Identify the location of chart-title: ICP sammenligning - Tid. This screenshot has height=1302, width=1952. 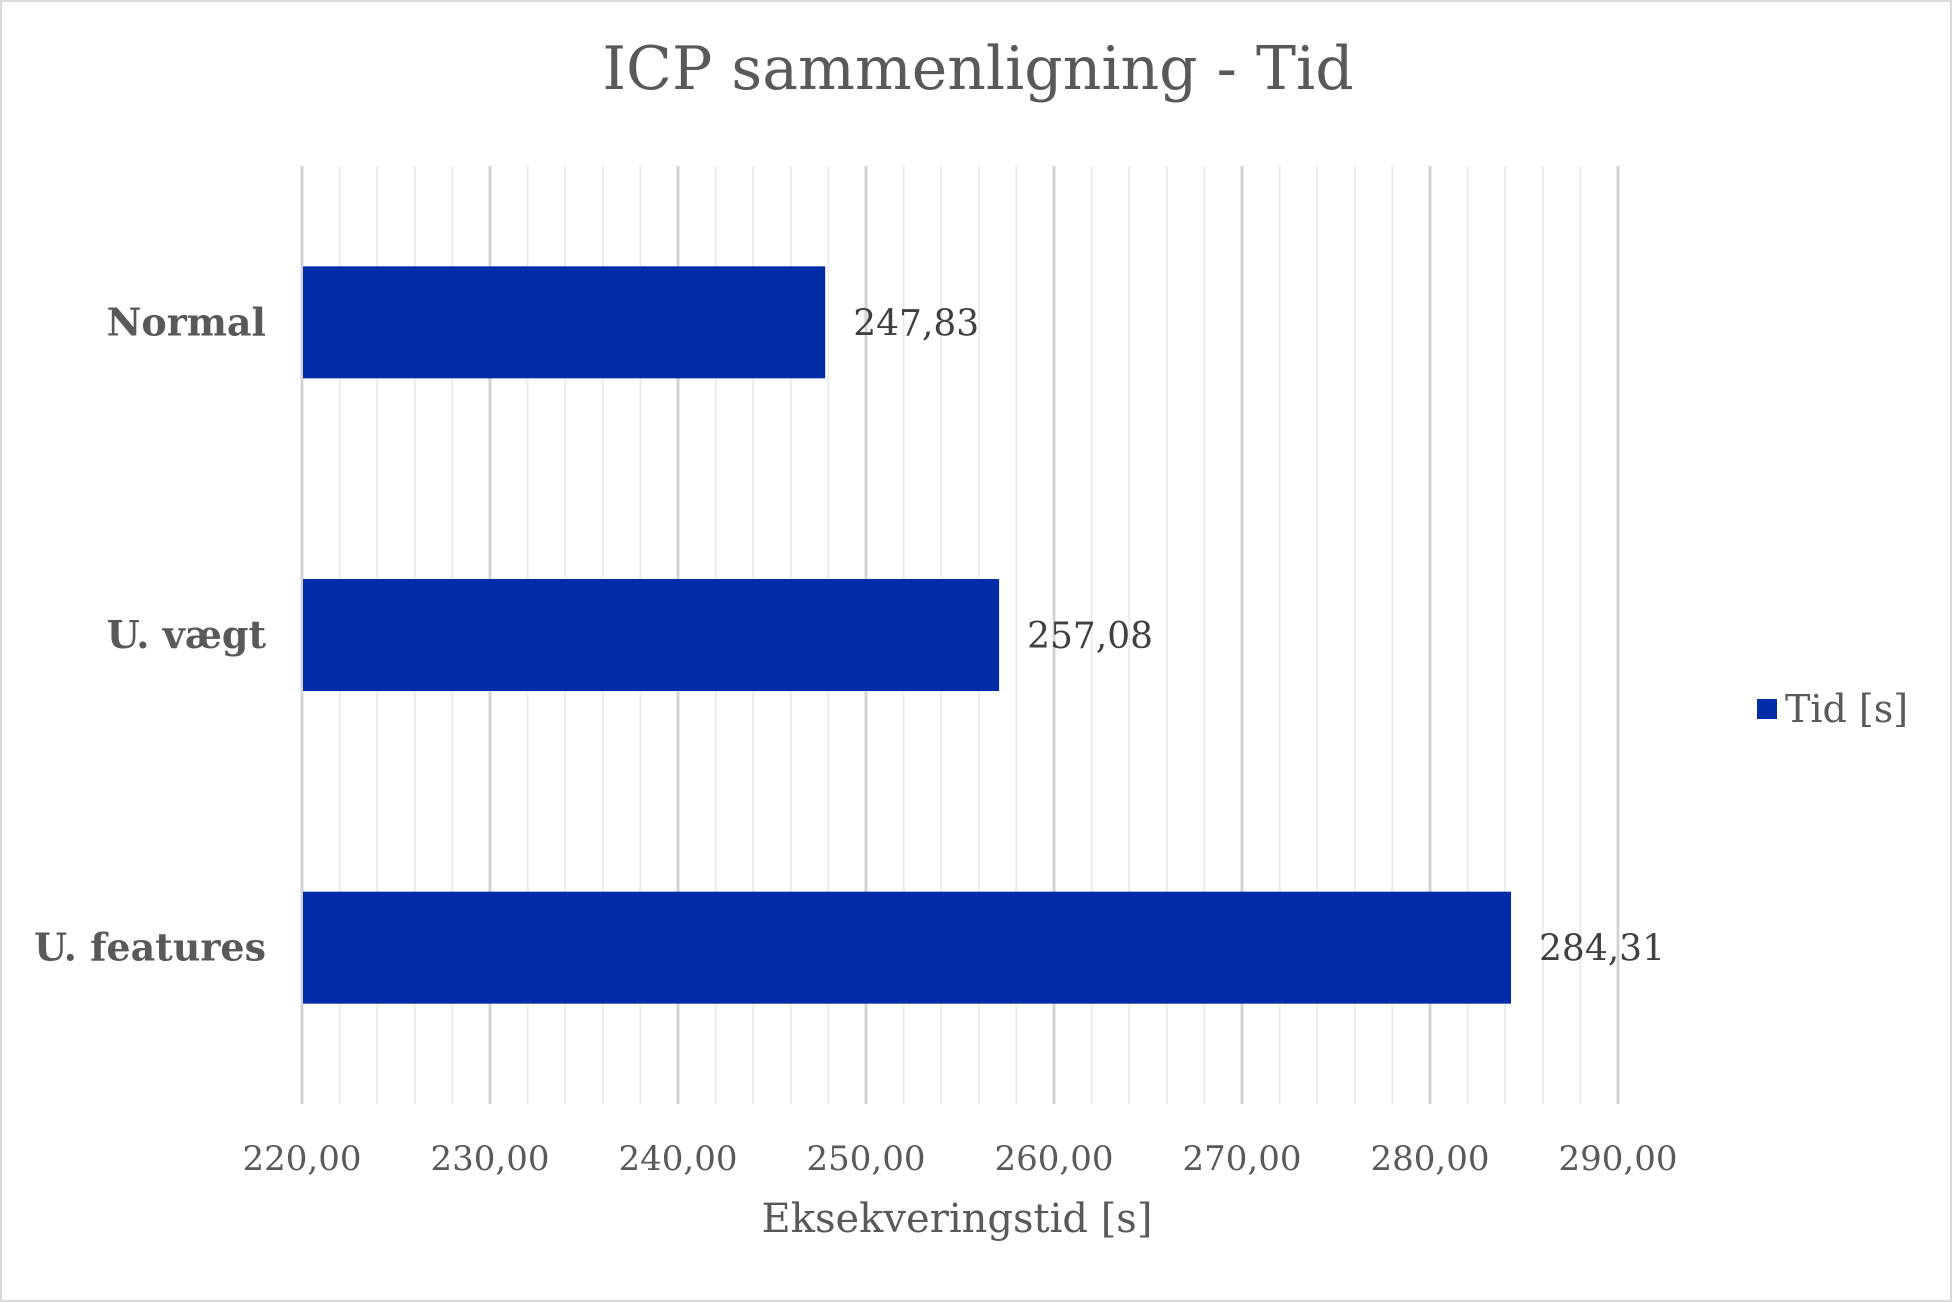
(978, 69).